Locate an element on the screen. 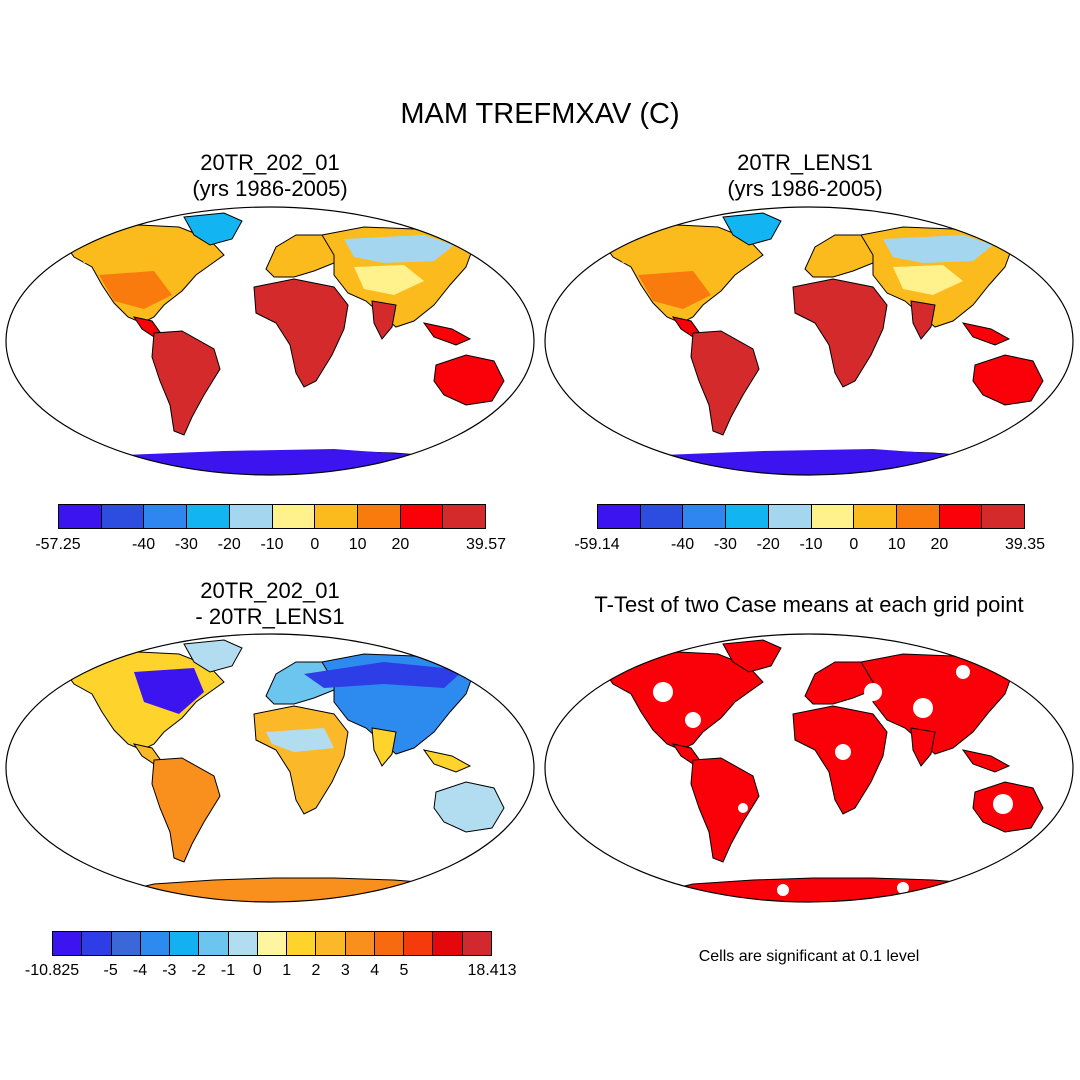 This screenshot has height=1080, width=1080. colorbar-tick-label: 0 is located at coordinates (257, 970).